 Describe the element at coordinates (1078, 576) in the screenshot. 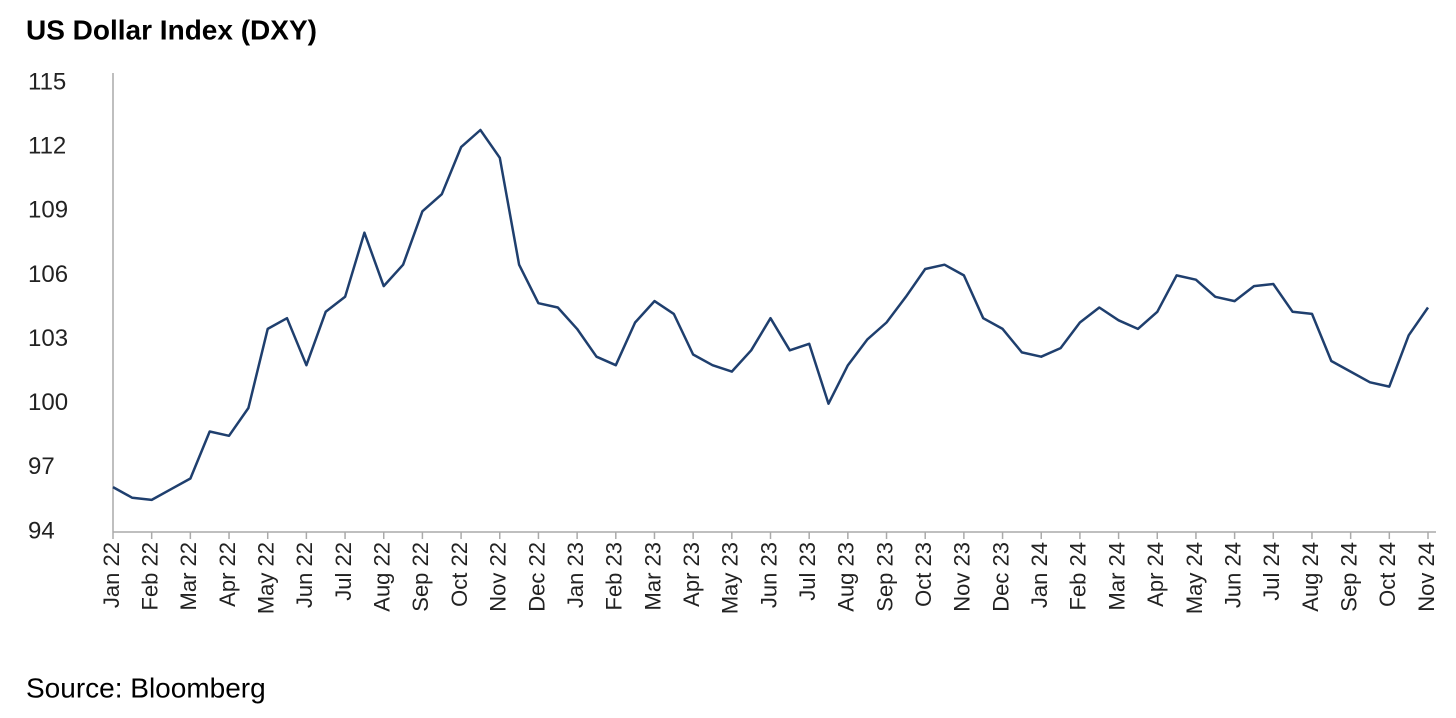

I see `x-tick-label: Feb 24` at that location.